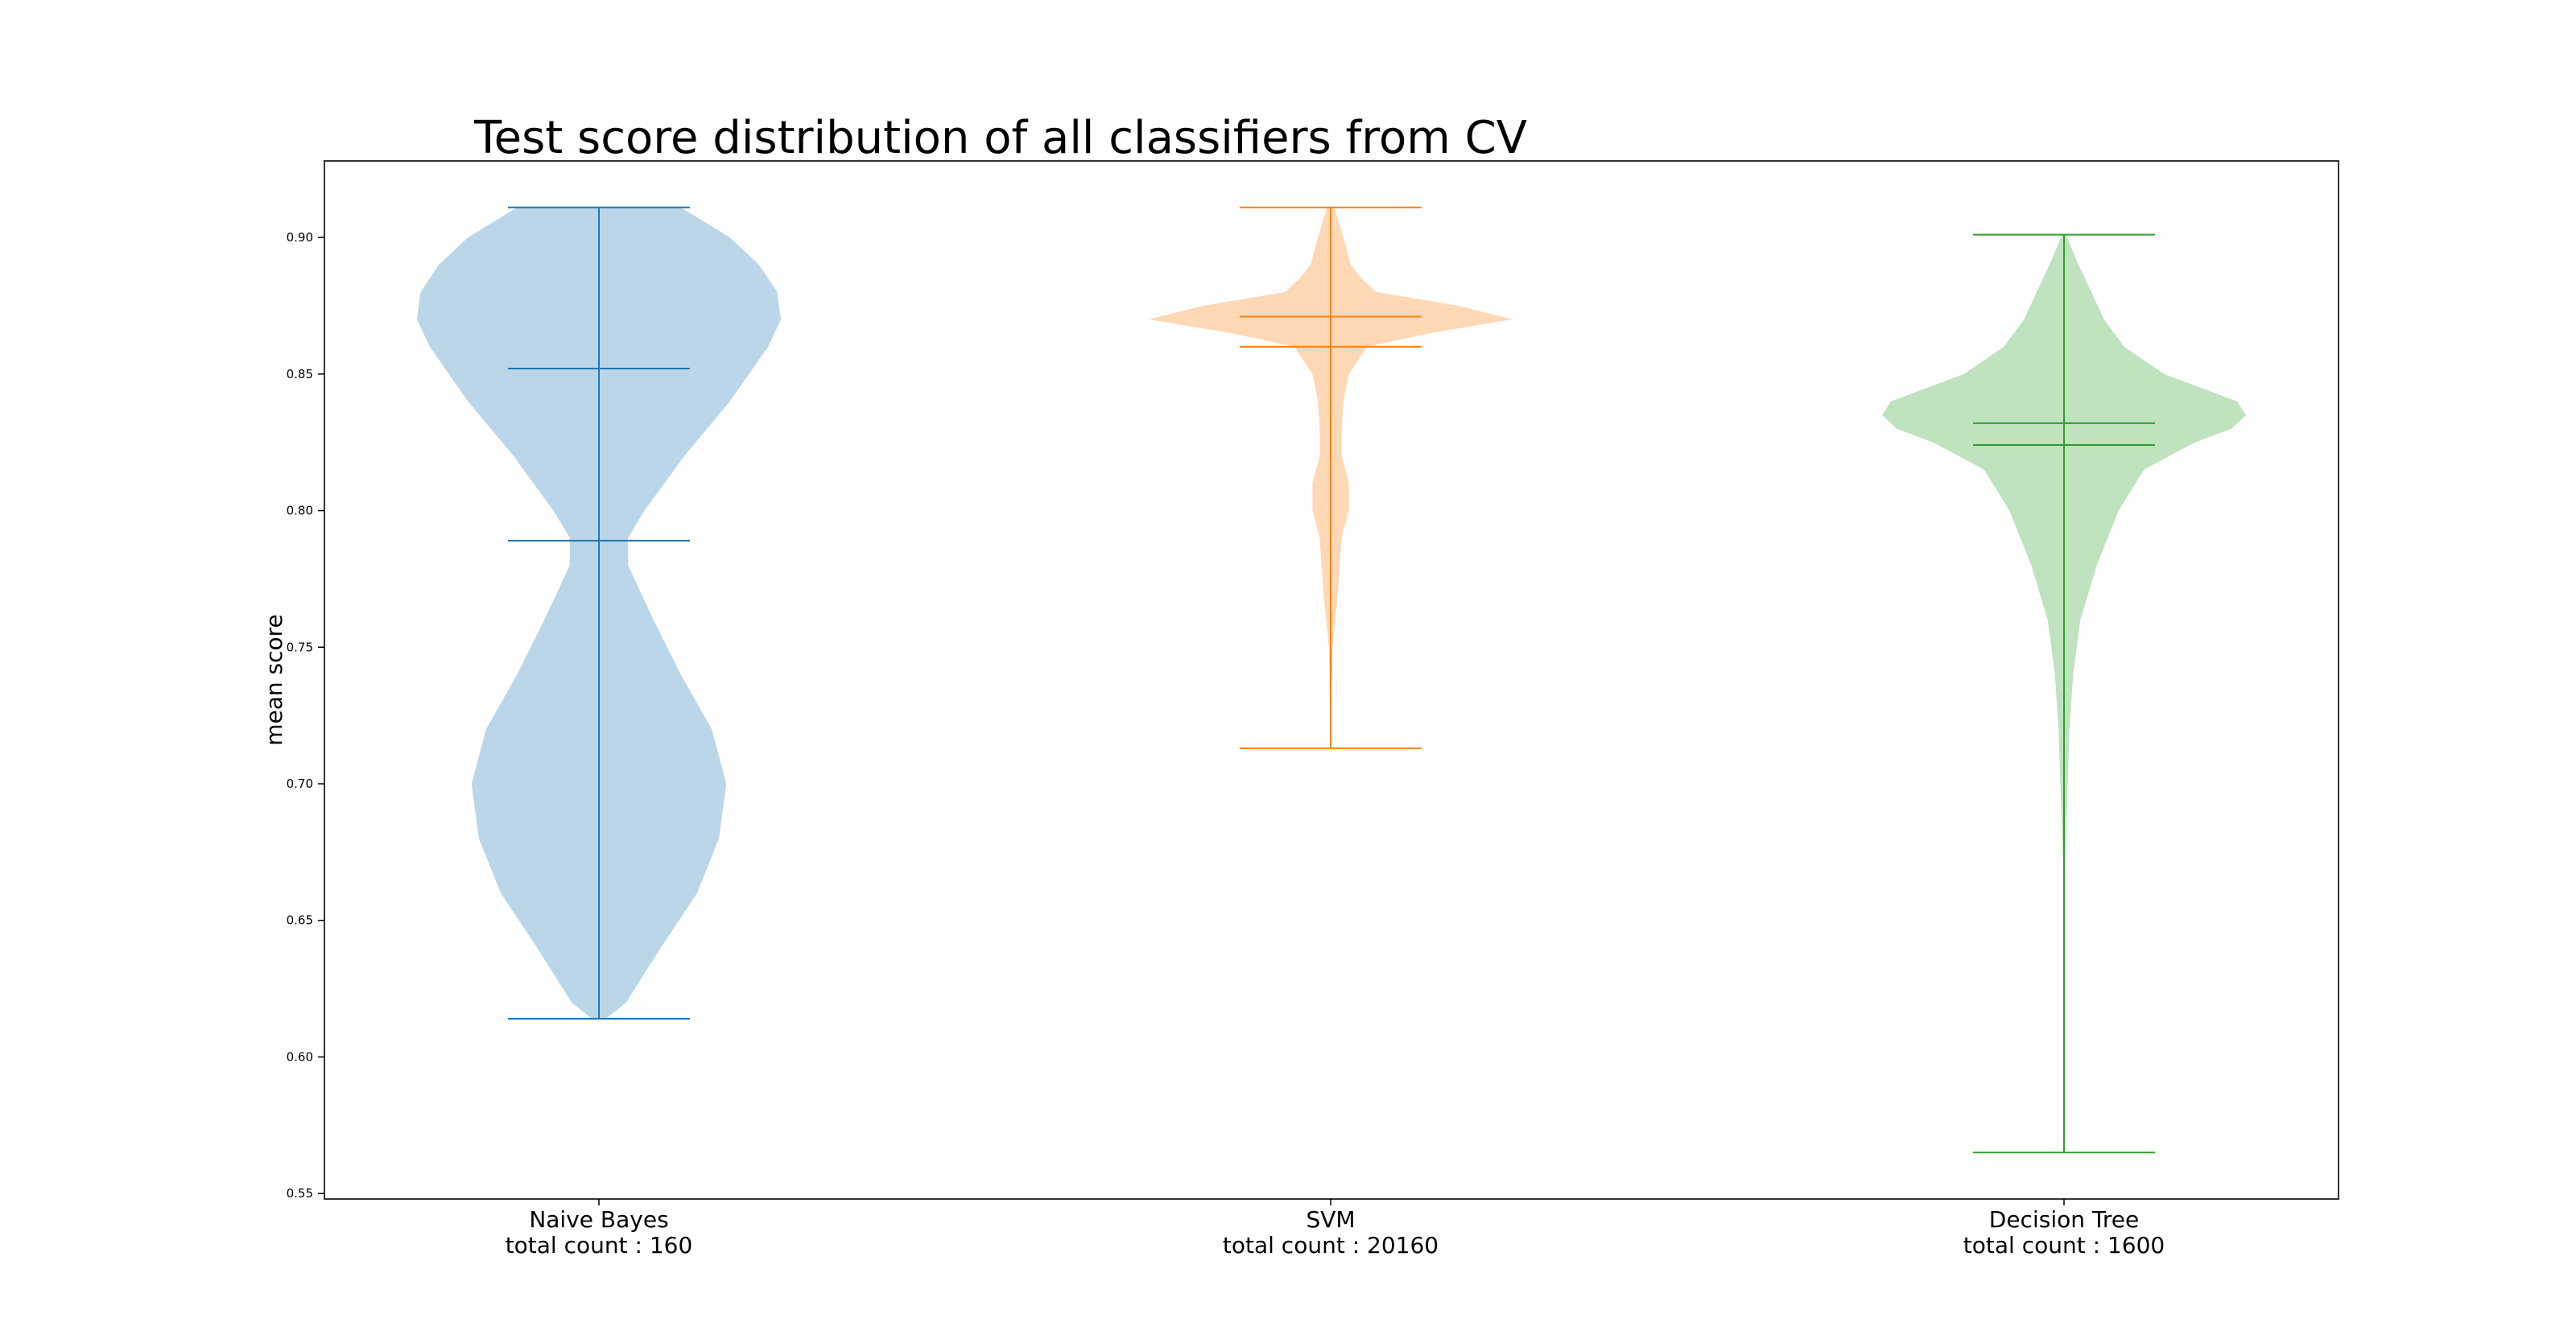 Image resolution: width=2576 pixels, height=1335 pixels. What do you see at coordinates (300, 374) in the screenshot?
I see `y-tick-label: 0.85` at bounding box center [300, 374].